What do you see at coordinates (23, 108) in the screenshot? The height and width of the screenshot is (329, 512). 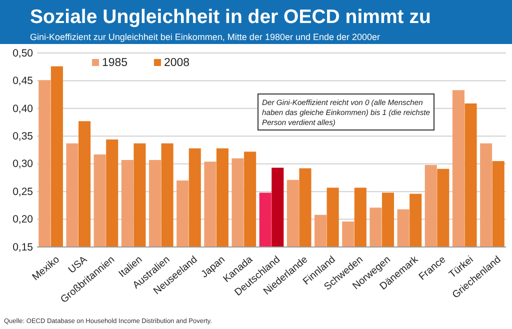 I see `y-tick-label: 0,40` at bounding box center [23, 108].